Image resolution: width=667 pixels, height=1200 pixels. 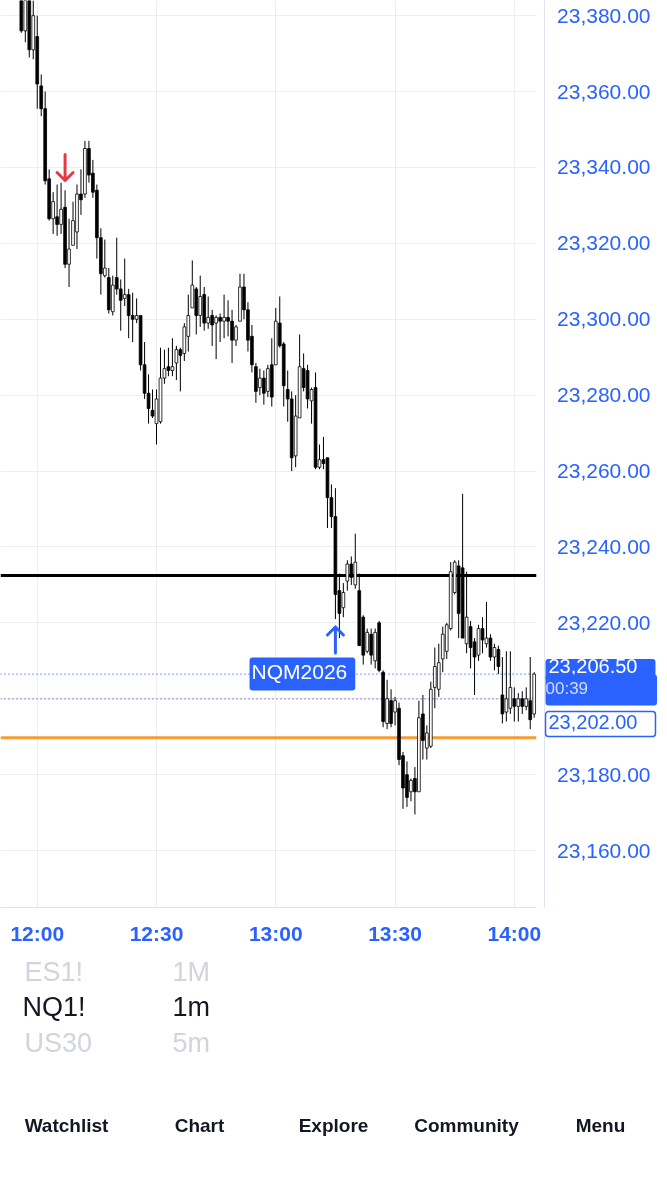 I want to click on text: NQ1!, so click(x=54, y=1006).